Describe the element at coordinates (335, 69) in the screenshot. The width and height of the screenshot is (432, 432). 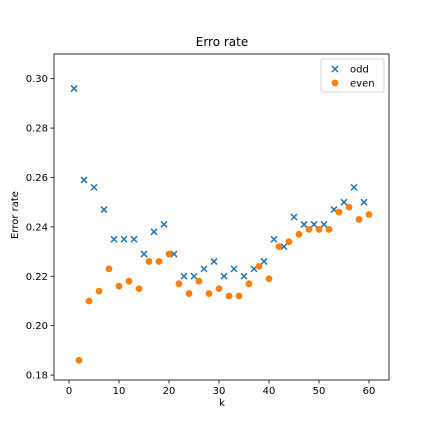
I see `legend-marker-odd` at that location.